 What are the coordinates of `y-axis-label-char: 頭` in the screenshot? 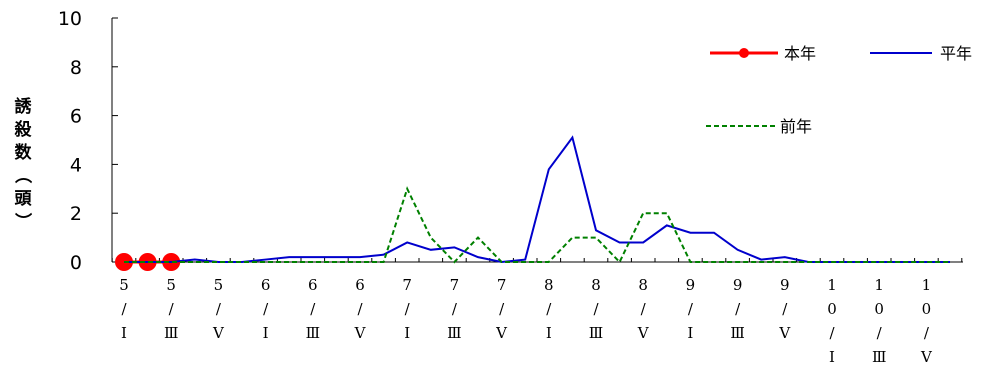 It's located at (24, 199).